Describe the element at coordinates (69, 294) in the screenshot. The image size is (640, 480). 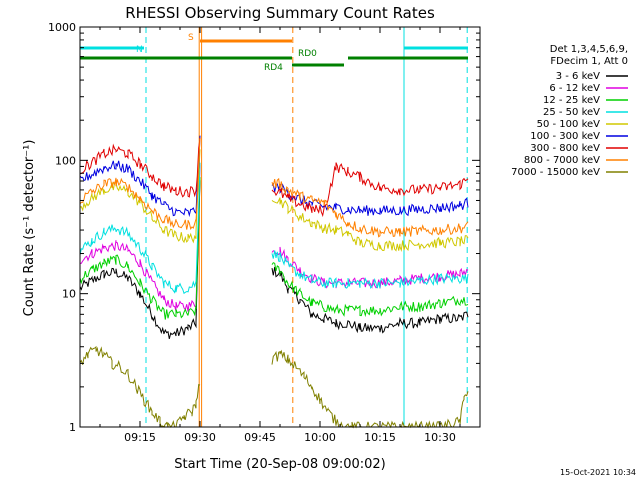
I see `y-tick-label: 10` at that location.